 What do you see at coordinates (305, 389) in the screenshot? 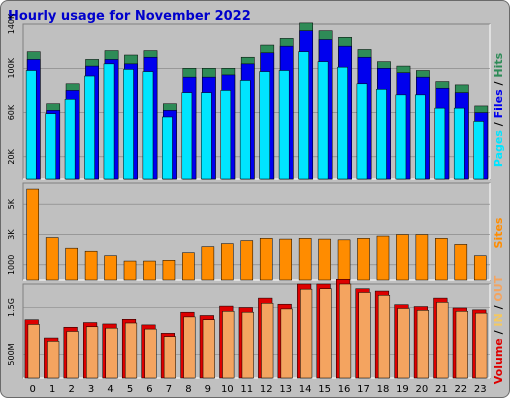
I see `x-tick-label: 14` at bounding box center [305, 389].